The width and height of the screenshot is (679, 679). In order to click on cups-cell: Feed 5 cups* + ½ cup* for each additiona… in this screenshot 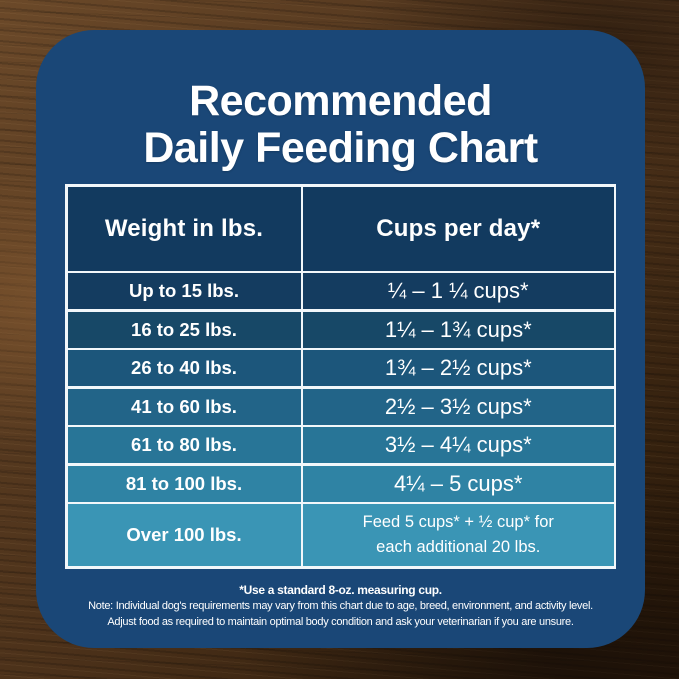, I will do `click(458, 535)`.